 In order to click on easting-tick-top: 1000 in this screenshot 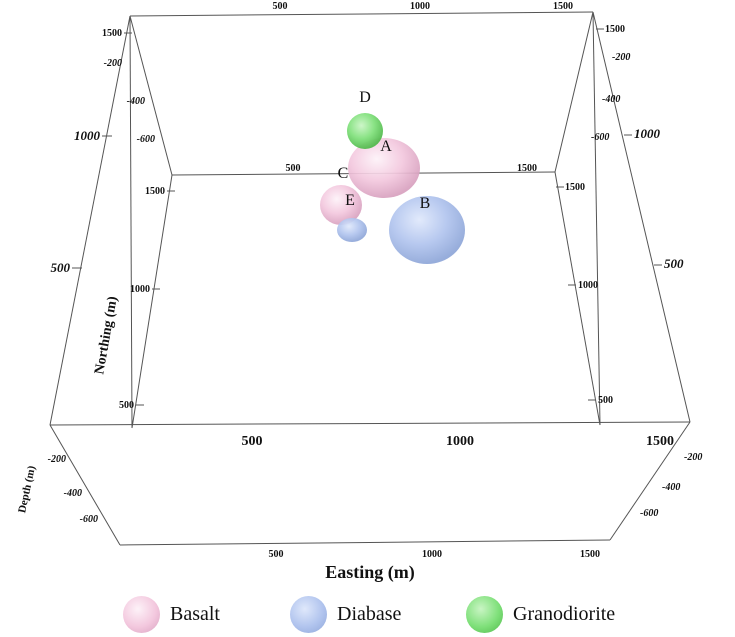, I will do `click(420, 6)`.